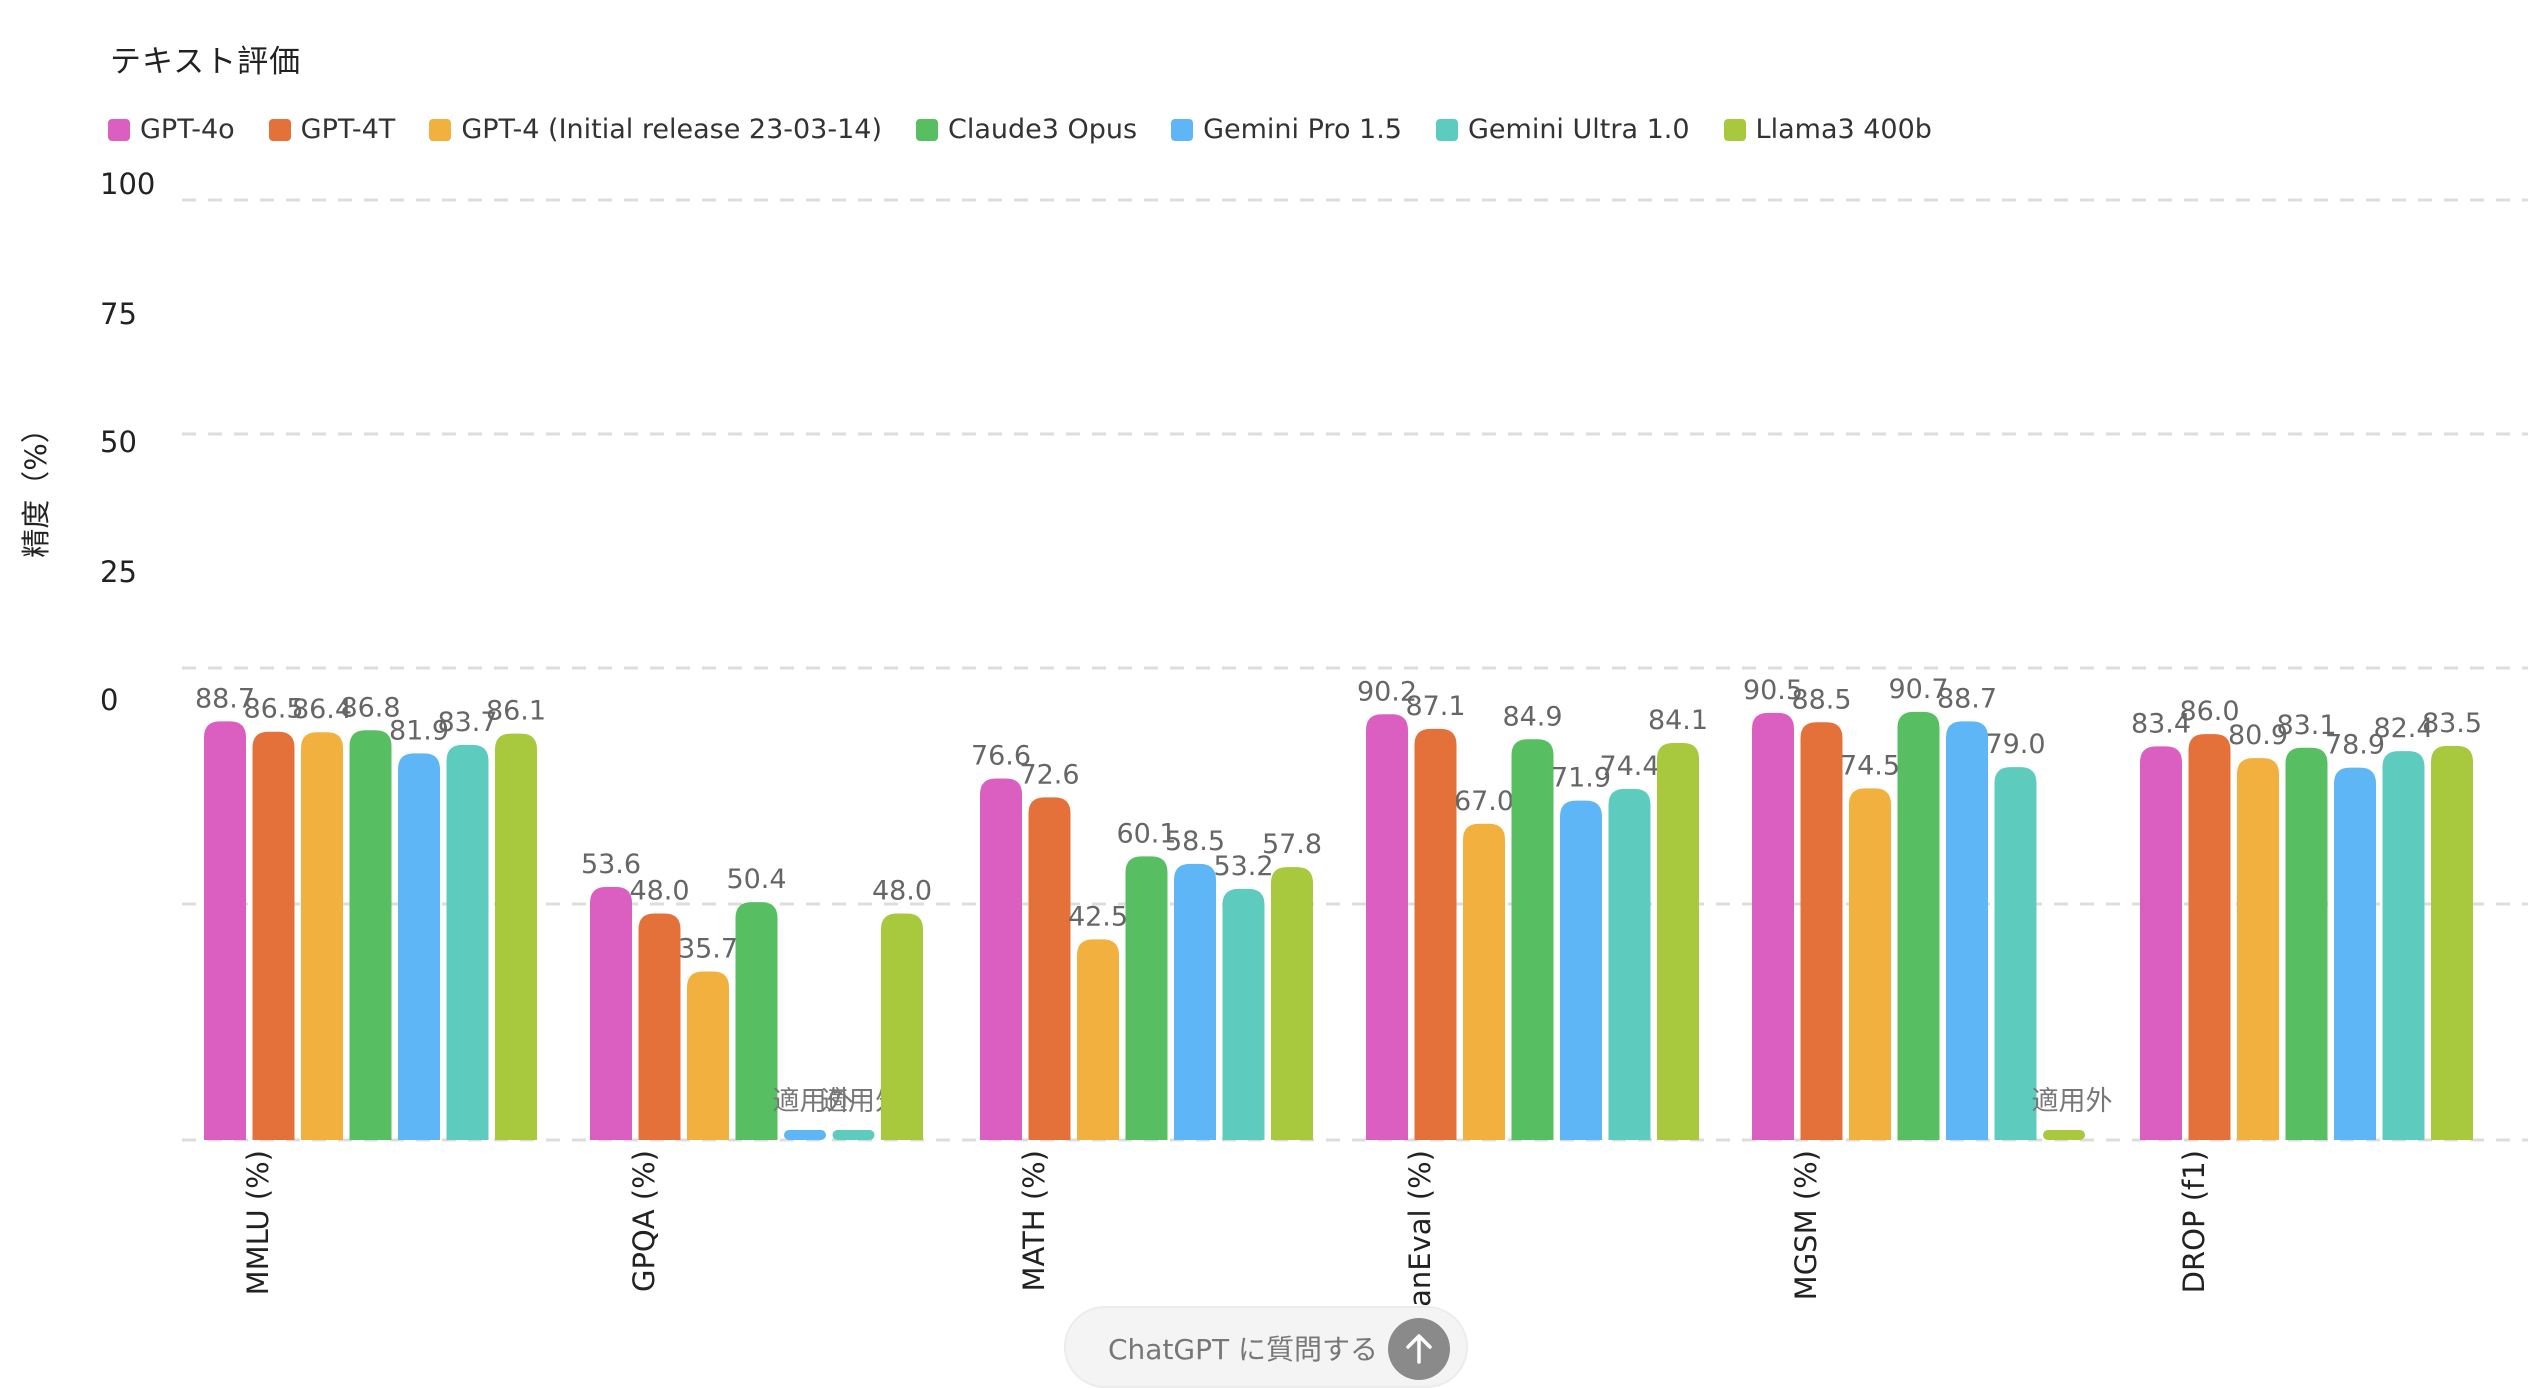  Describe the element at coordinates (671, 129) in the screenshot. I see `legend-label: GPT-4 (Initial release 23-03-14)` at that location.